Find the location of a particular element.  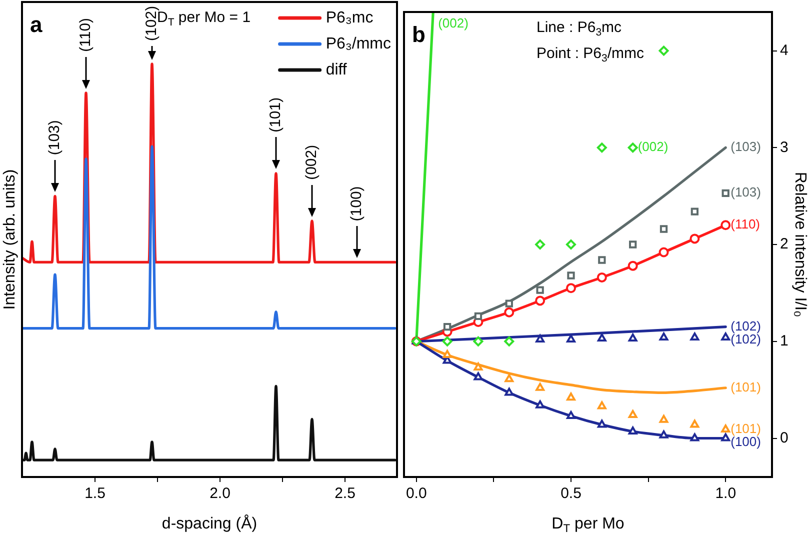

legend-label: P6₃/mmc is located at coordinates (358, 43).